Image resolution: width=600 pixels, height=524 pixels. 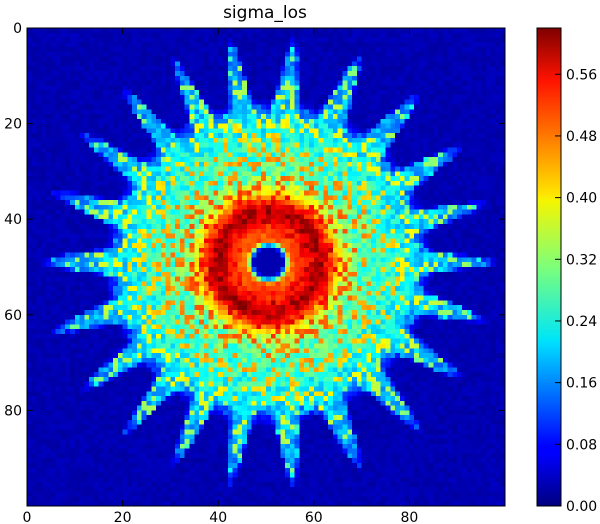 I want to click on y-tick-label: 0, so click(x=17, y=29).